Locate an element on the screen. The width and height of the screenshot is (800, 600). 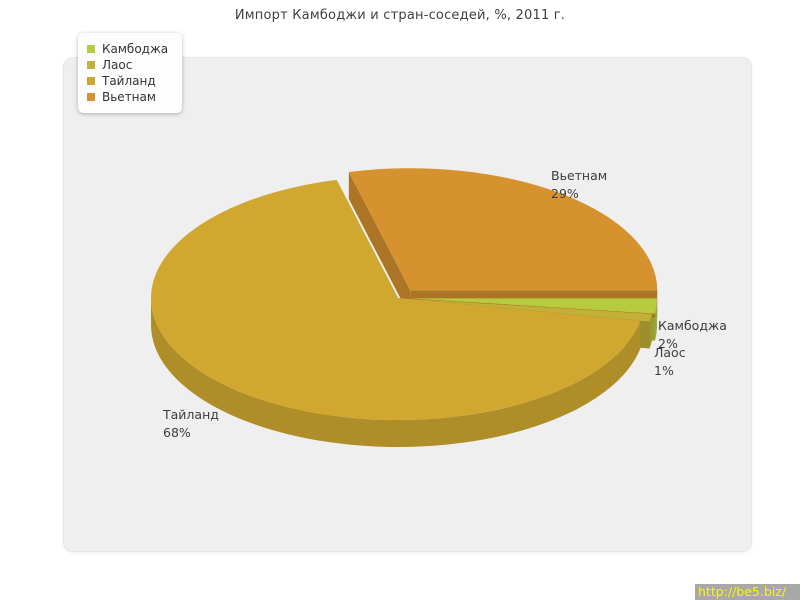
legend-label: Вьетнам is located at coordinates (129, 97).